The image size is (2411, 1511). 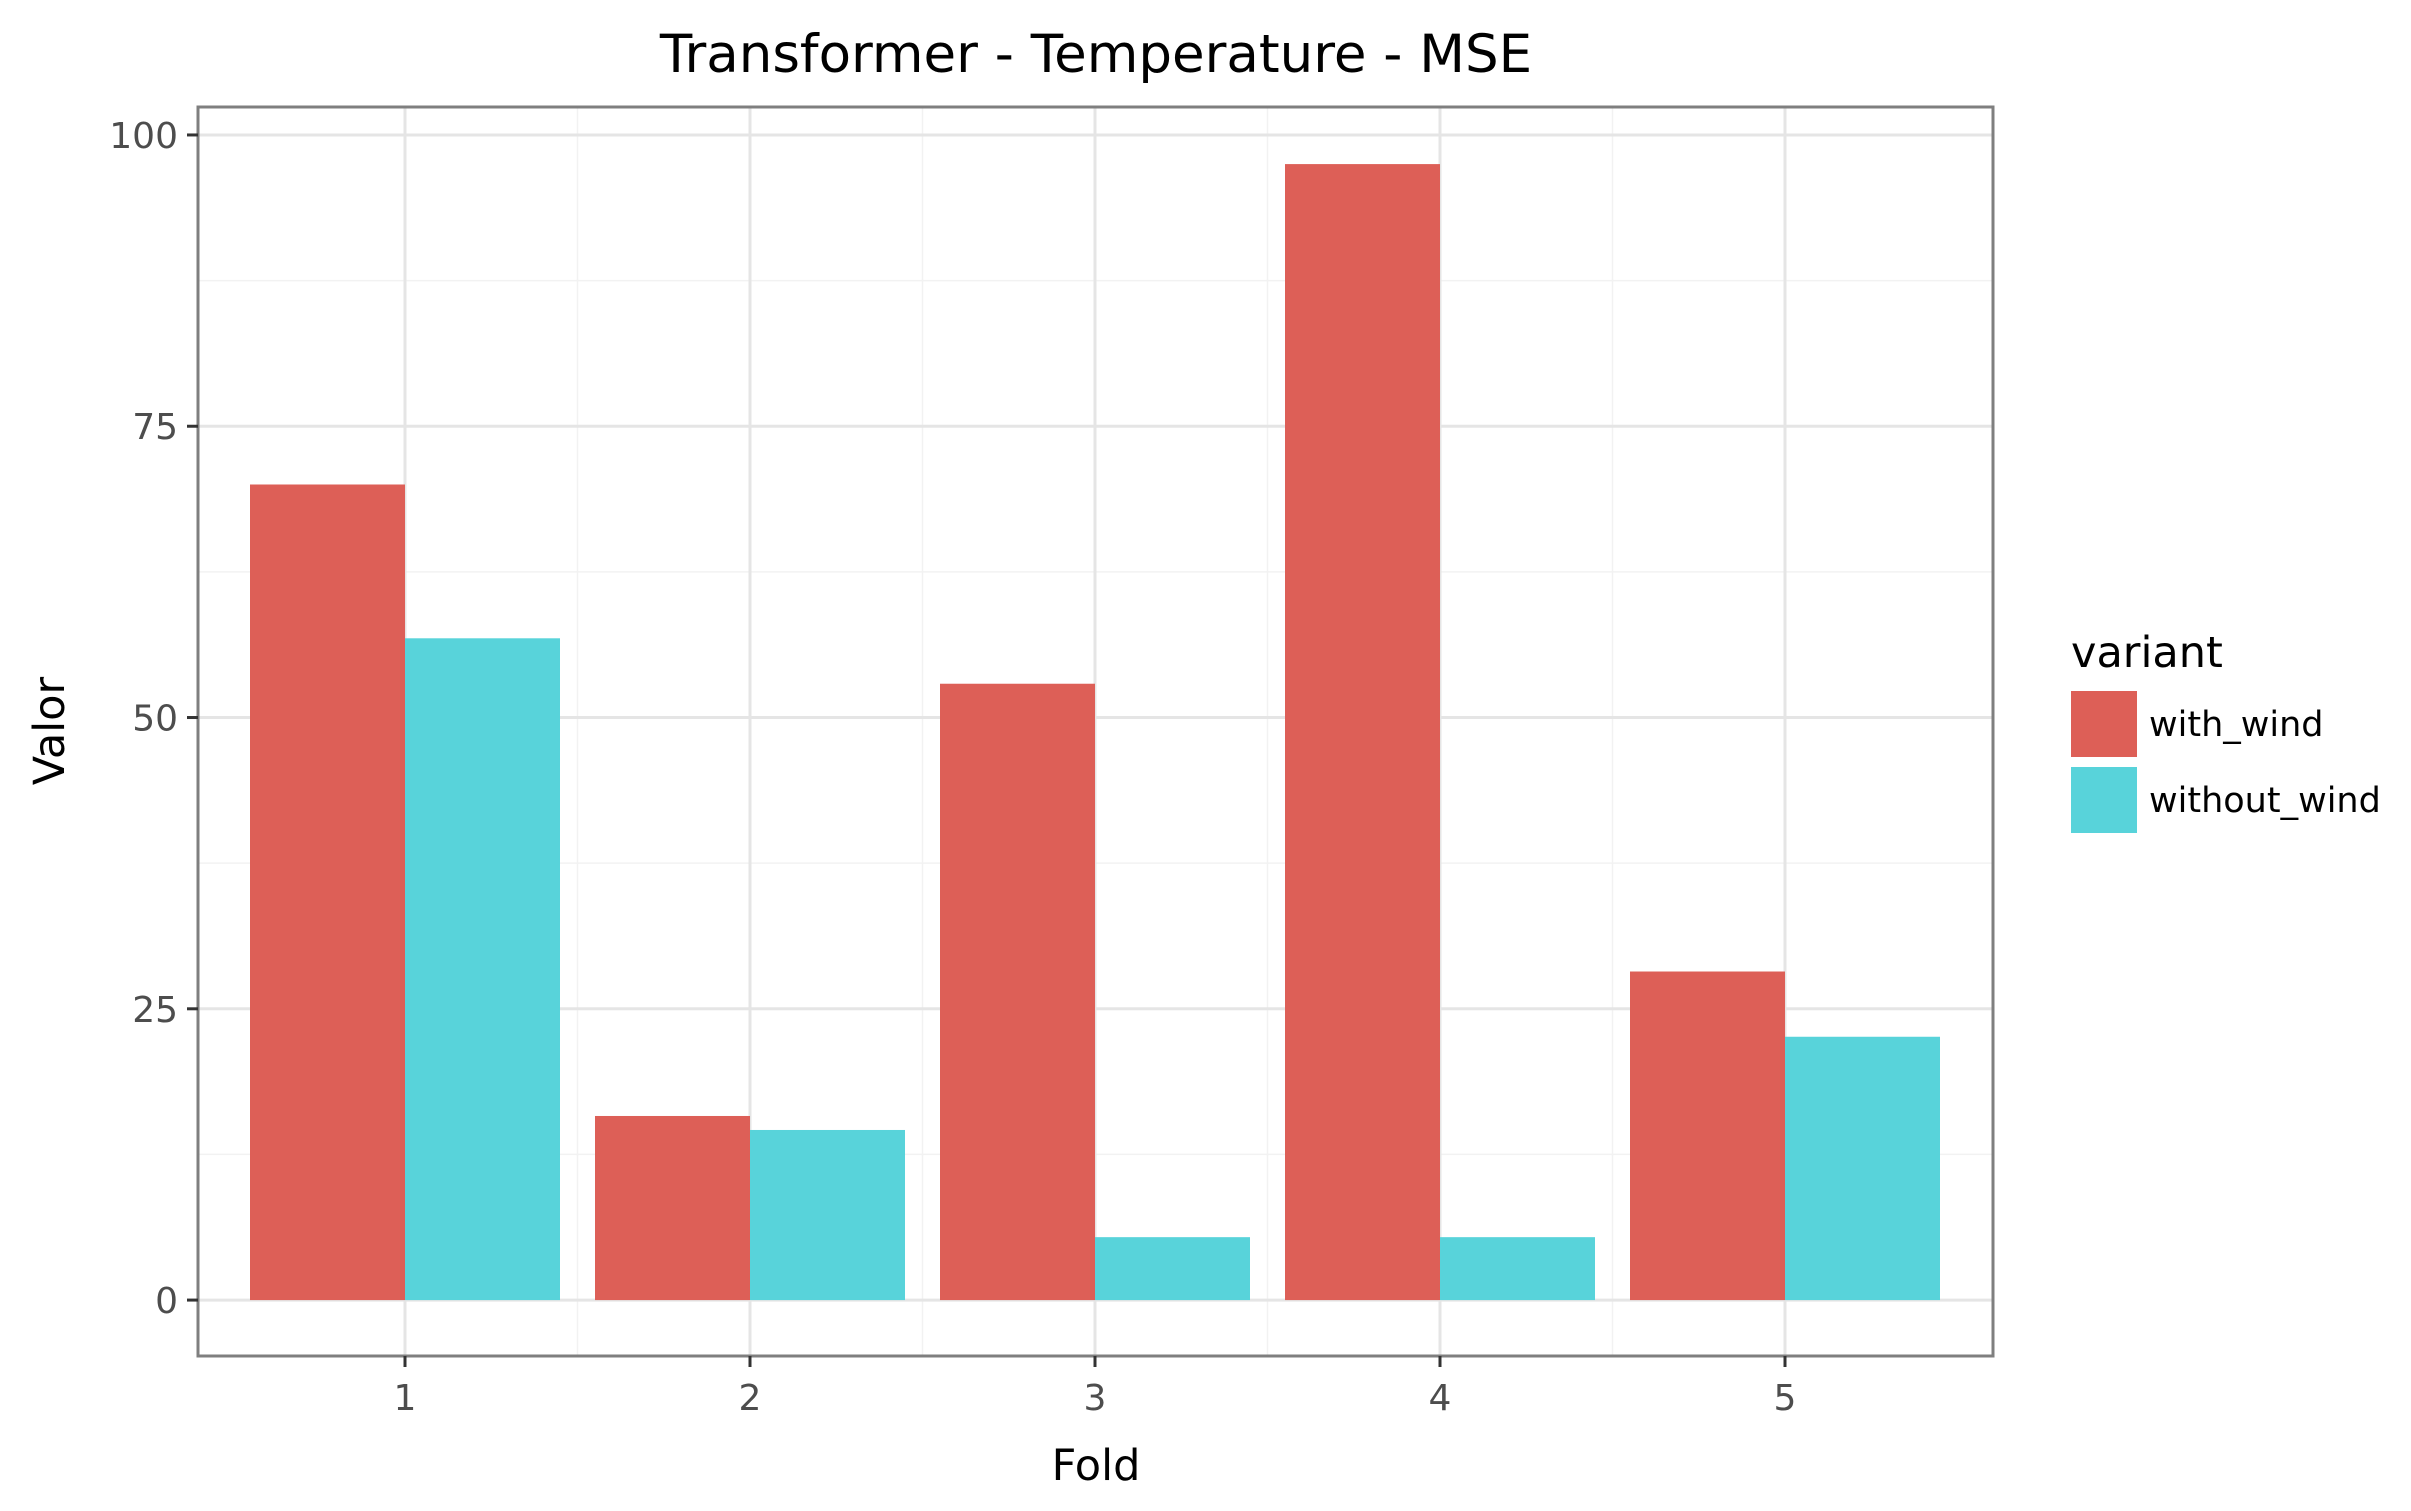 I want to click on chart-title: Transformer - Temperature - MSE, so click(x=1095, y=54).